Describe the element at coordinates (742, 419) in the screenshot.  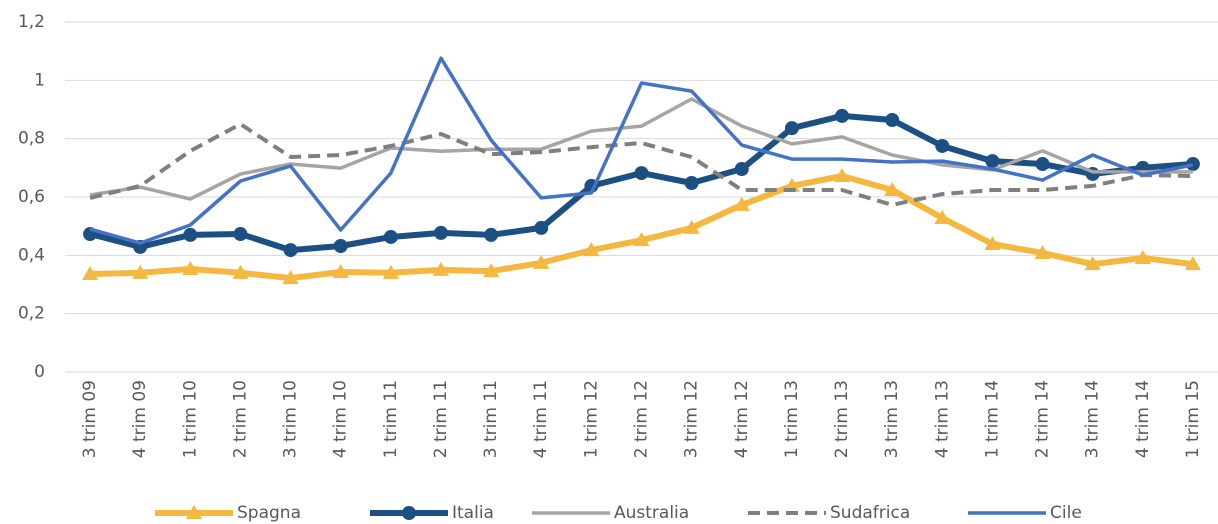
I see `x-tick-label: 4 trim 12` at that location.